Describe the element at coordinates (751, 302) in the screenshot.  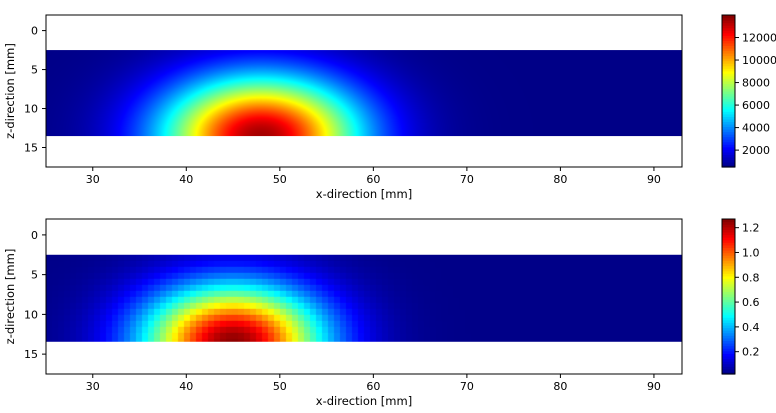
I see `colorbar-tick-label: 0.6` at that location.